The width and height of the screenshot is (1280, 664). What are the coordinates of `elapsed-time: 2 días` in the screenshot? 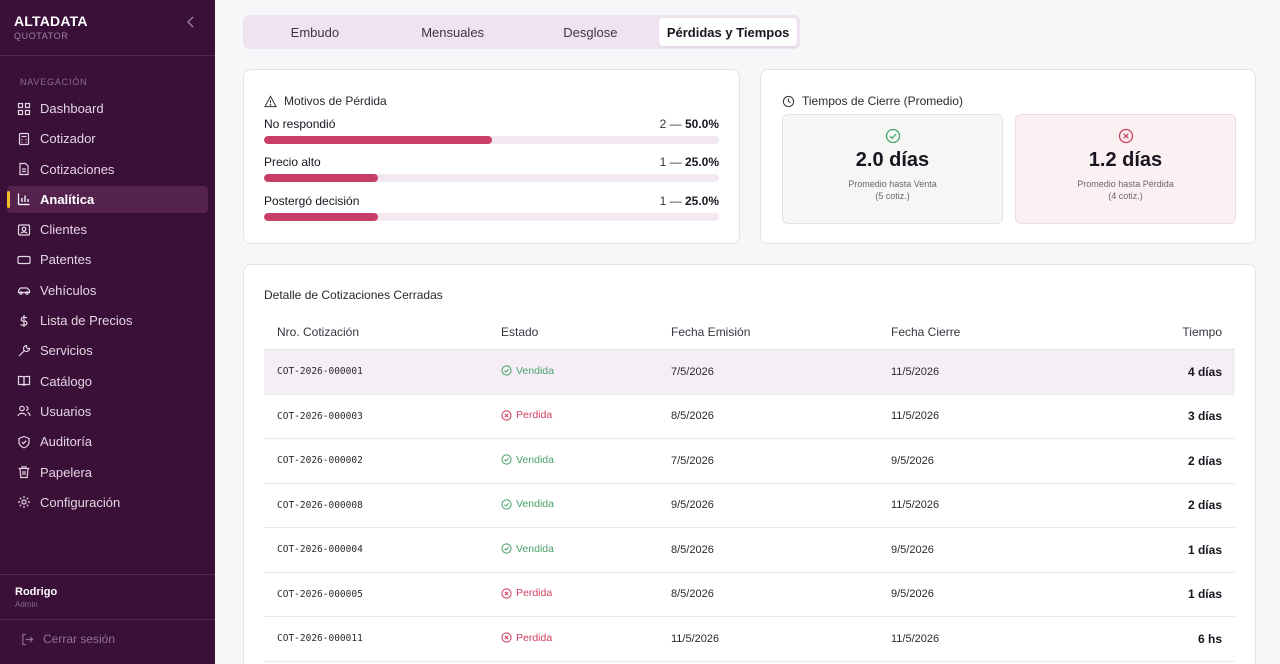 It's located at (1204, 505).